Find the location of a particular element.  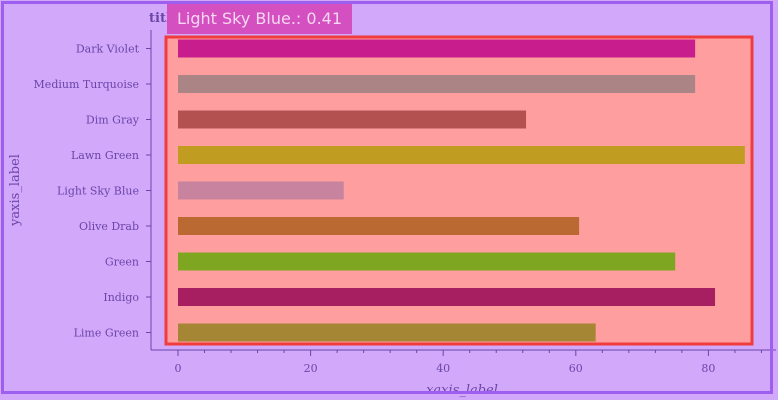

y-tick-label: Medium Turquoise is located at coordinates (86, 84).